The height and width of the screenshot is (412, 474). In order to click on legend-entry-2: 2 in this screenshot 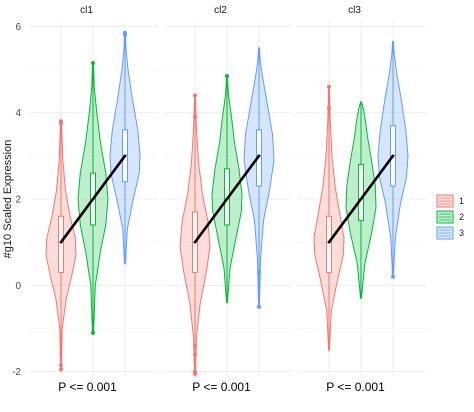, I will do `click(450, 217)`.